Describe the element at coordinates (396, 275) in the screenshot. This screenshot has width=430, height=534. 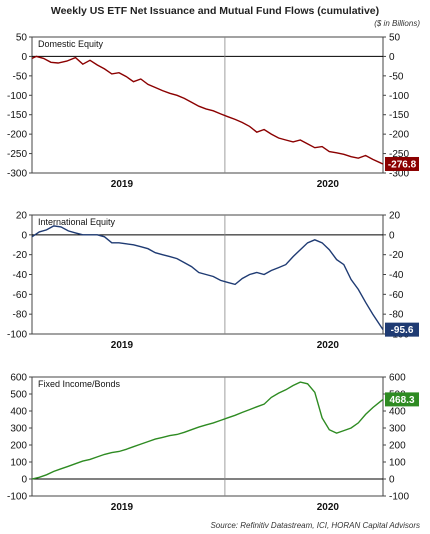
I see `y-tick-label-right: -40` at that location.